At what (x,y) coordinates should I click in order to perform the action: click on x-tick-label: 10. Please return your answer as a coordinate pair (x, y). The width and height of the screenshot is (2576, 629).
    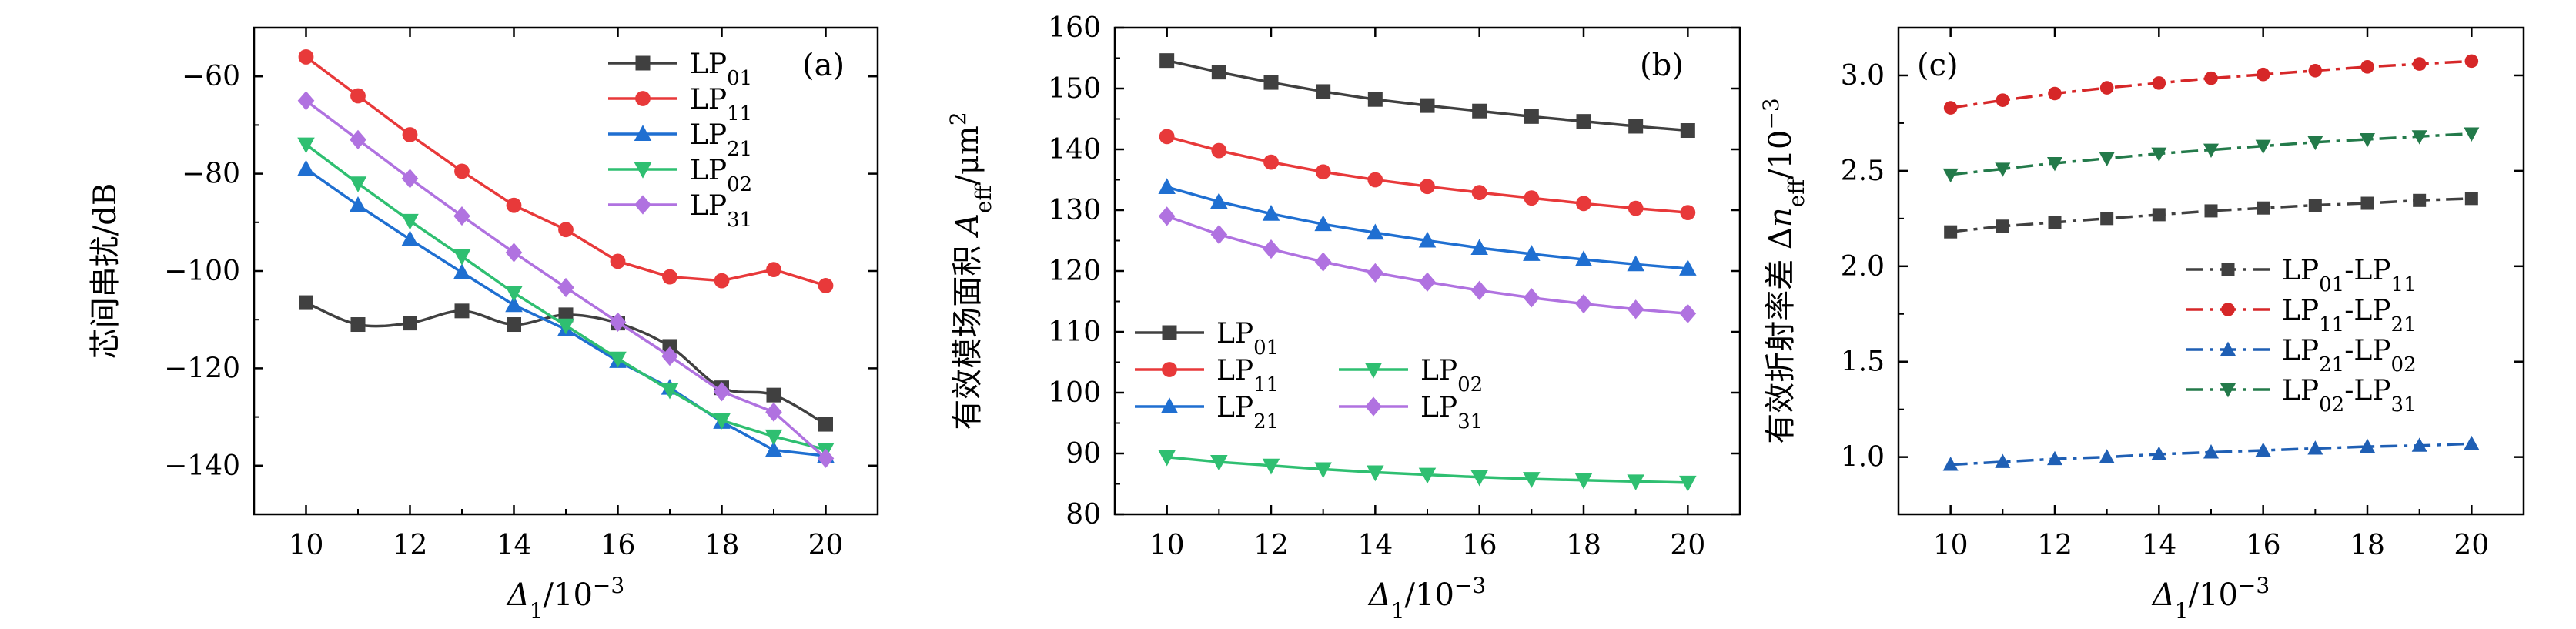
    Looking at the image, I should click on (1167, 545).